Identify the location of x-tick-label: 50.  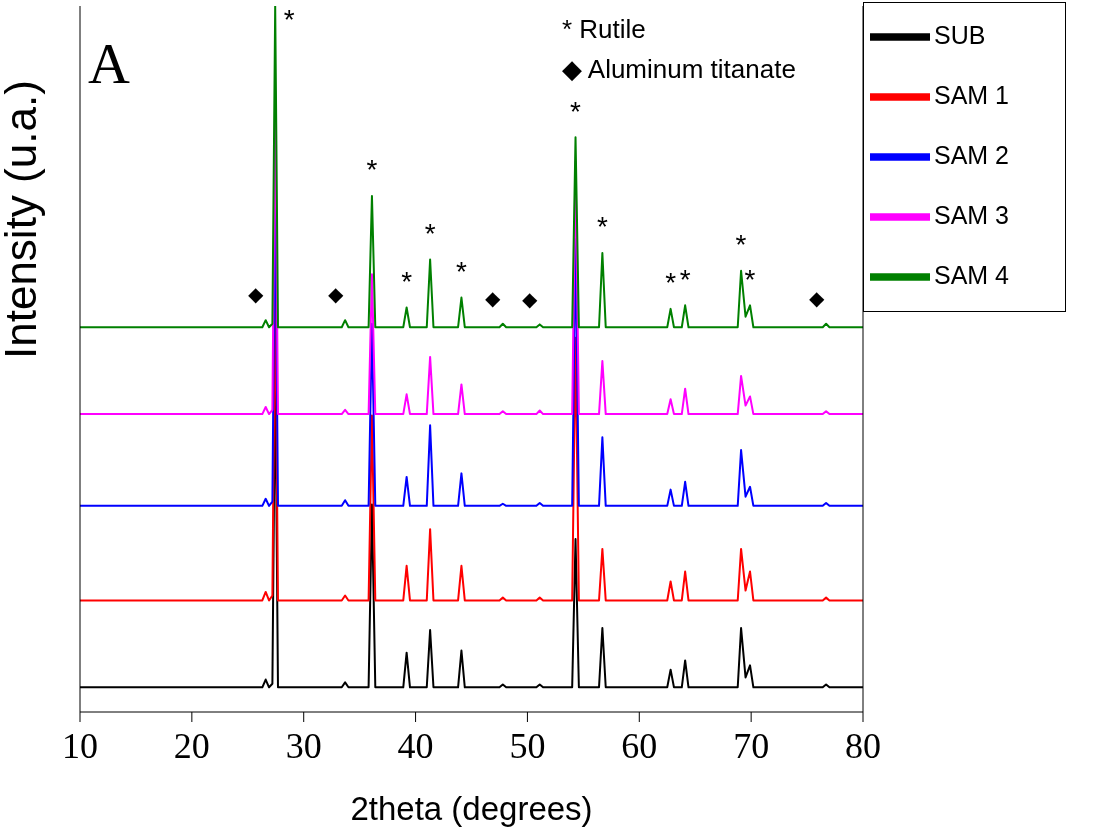
(527, 745).